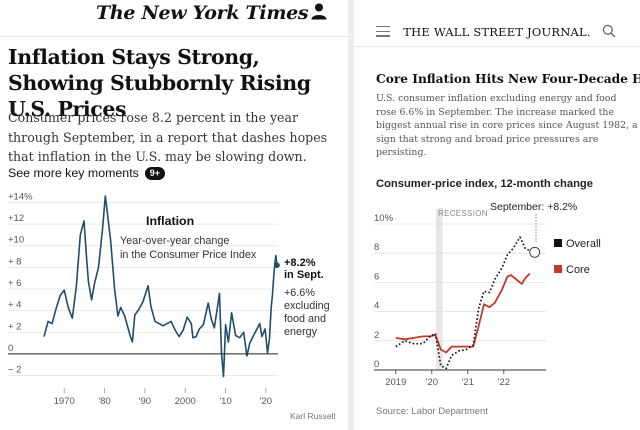 The image size is (640, 430). I want to click on y-tick-label: 4, so click(376, 306).